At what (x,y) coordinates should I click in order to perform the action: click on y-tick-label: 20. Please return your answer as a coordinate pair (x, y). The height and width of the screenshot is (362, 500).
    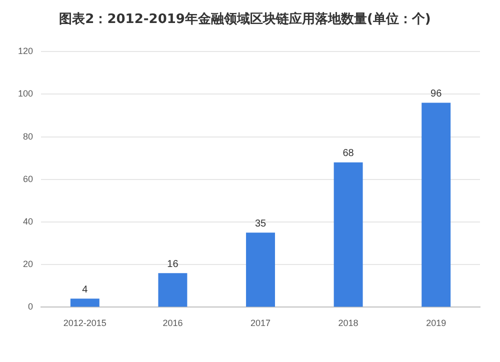
    Looking at the image, I should click on (28, 264).